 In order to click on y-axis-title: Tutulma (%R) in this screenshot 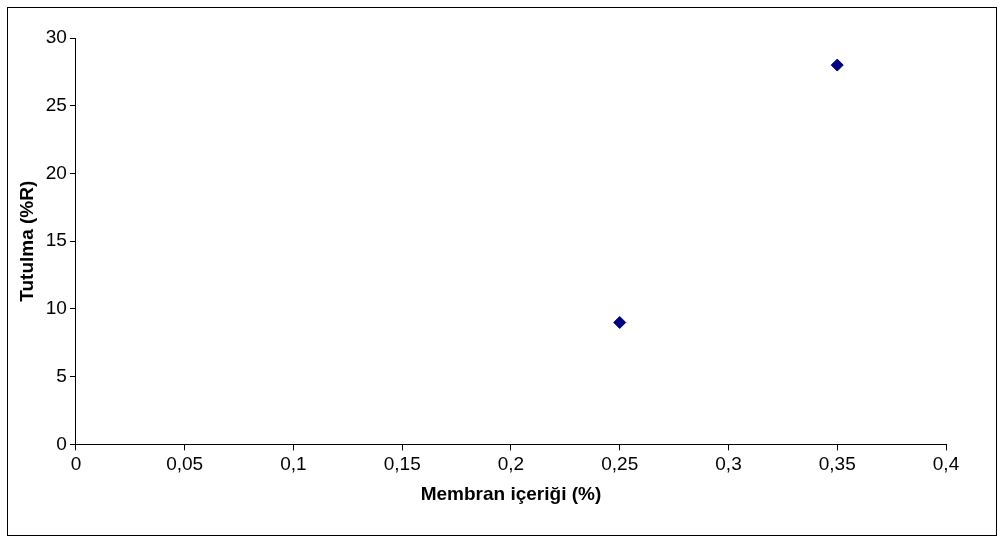, I will do `click(26, 241)`.